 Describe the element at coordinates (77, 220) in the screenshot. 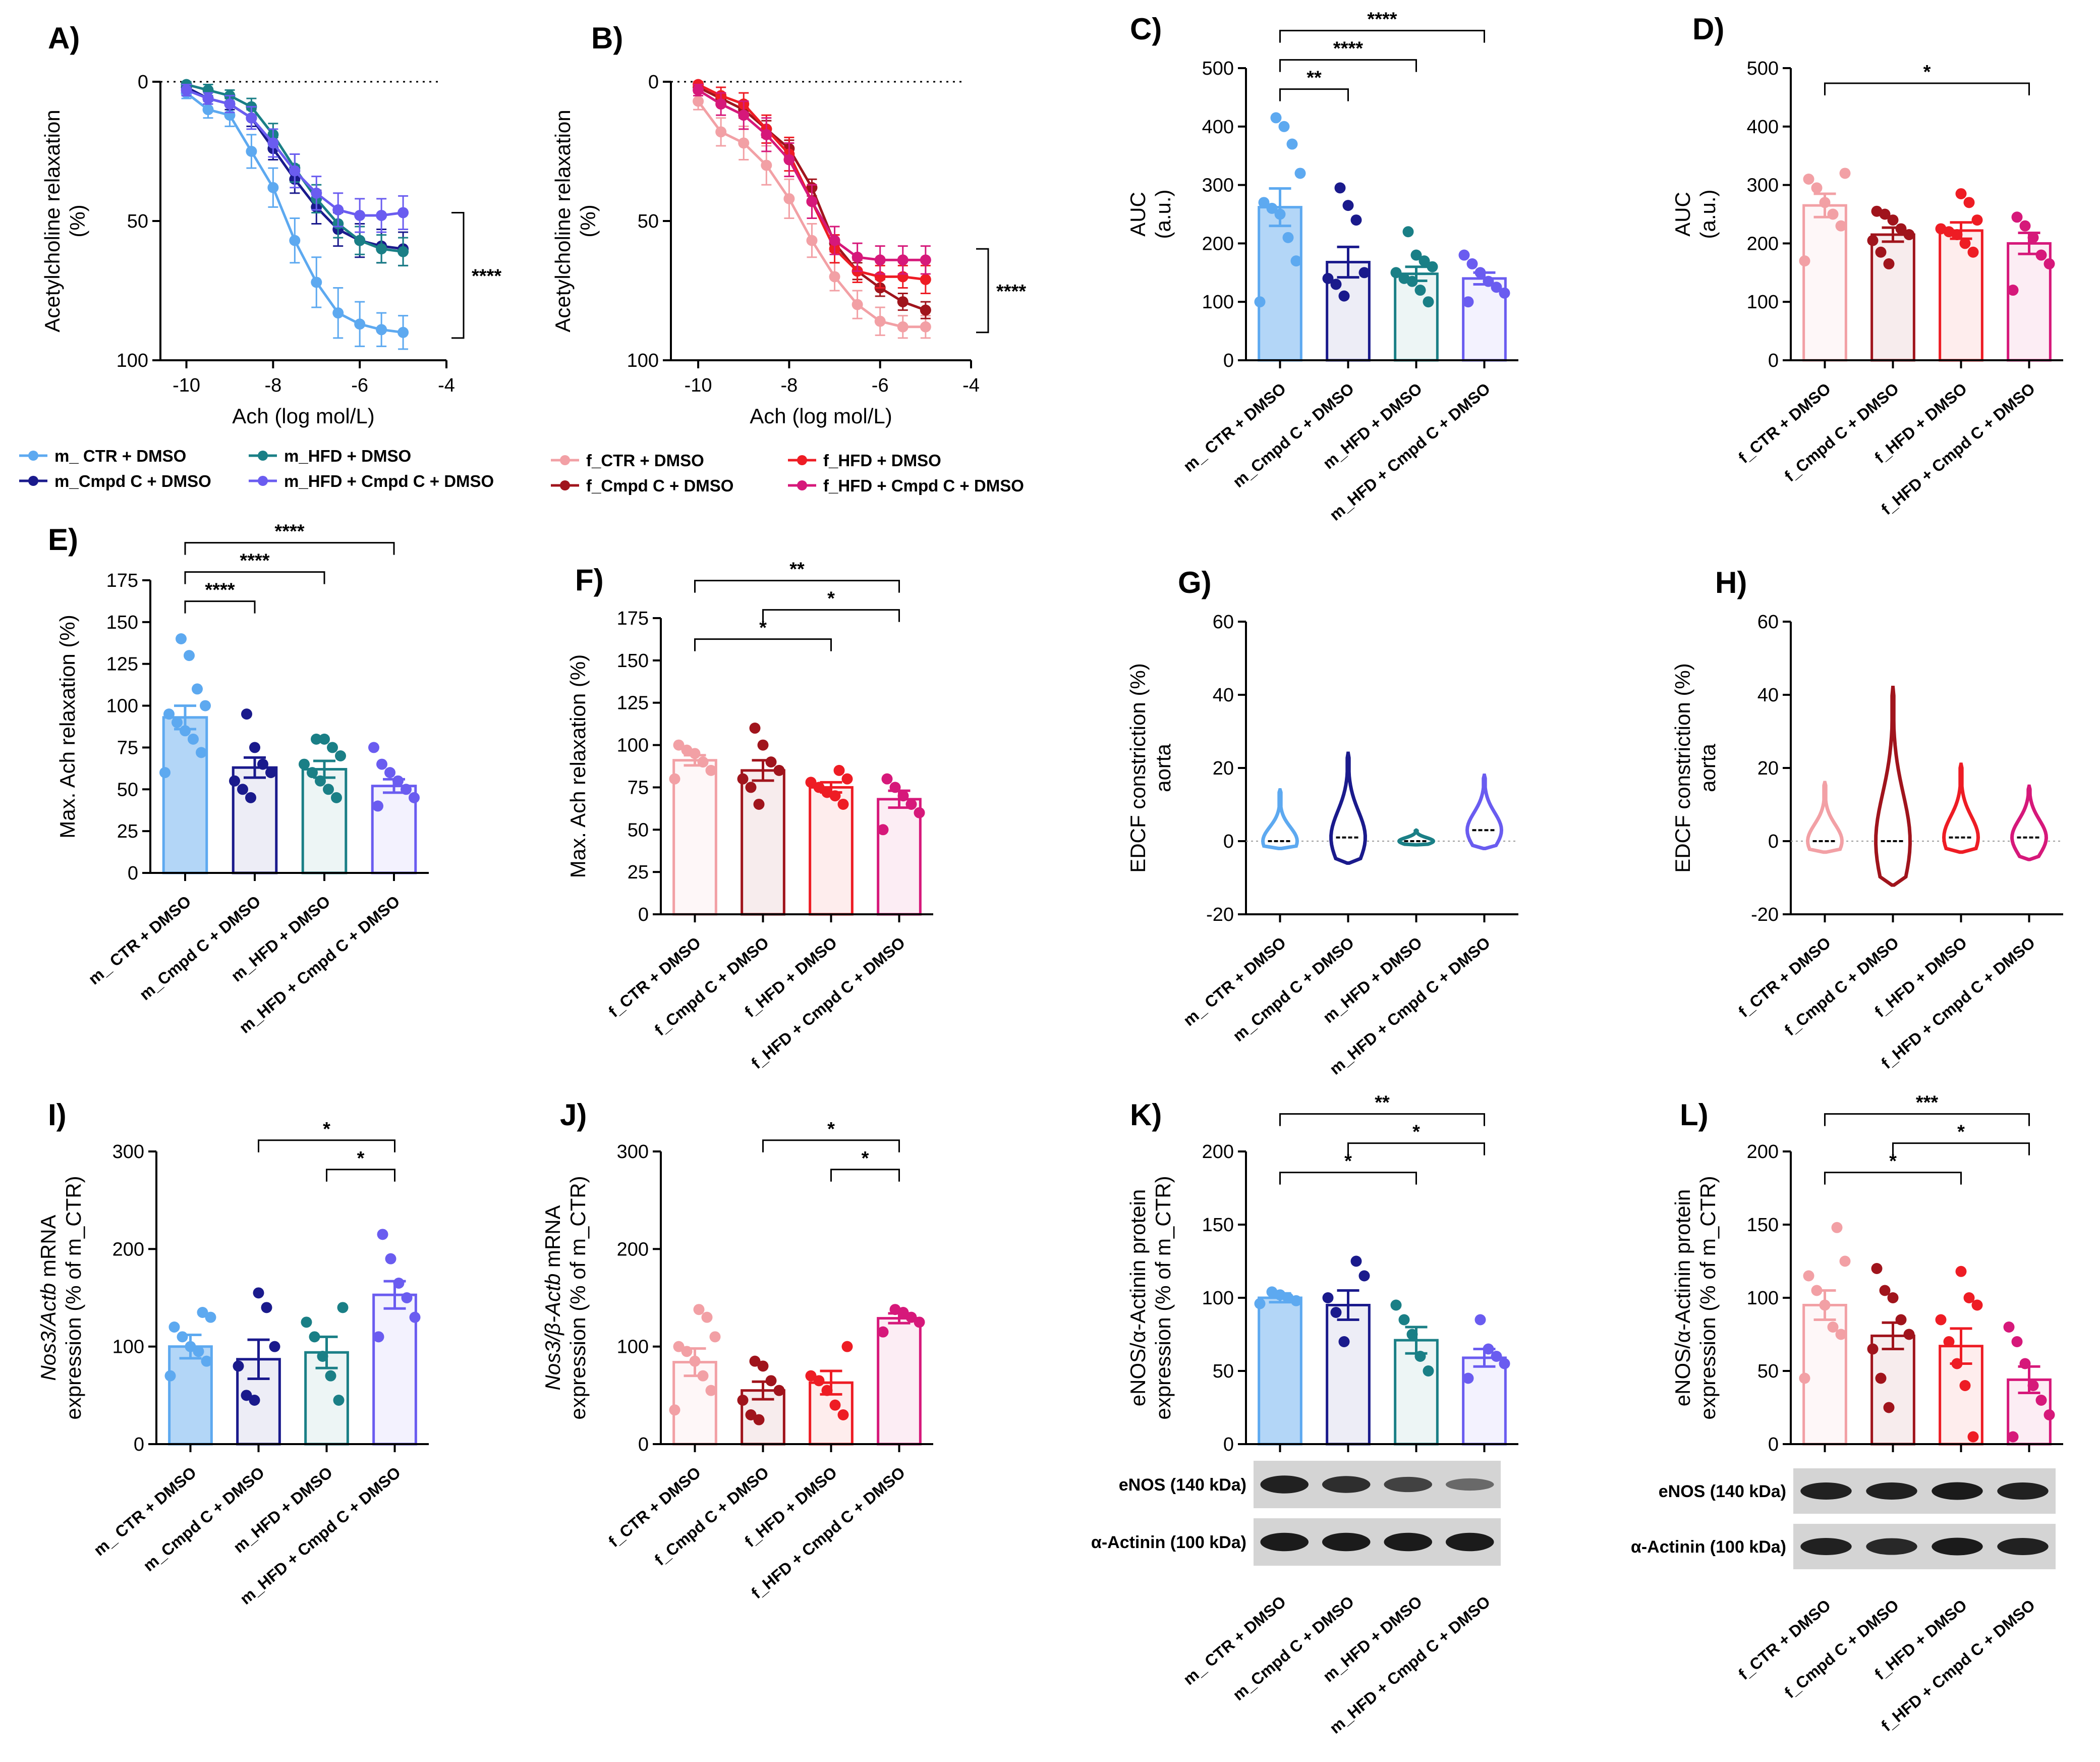

I see `y-axis-label: (%)` at that location.